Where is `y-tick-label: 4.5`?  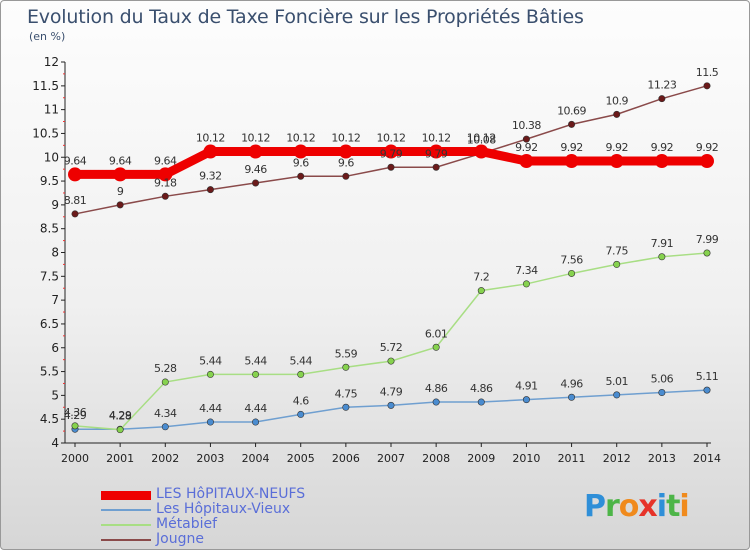
y-tick-label: 4.5 is located at coordinates (49, 419).